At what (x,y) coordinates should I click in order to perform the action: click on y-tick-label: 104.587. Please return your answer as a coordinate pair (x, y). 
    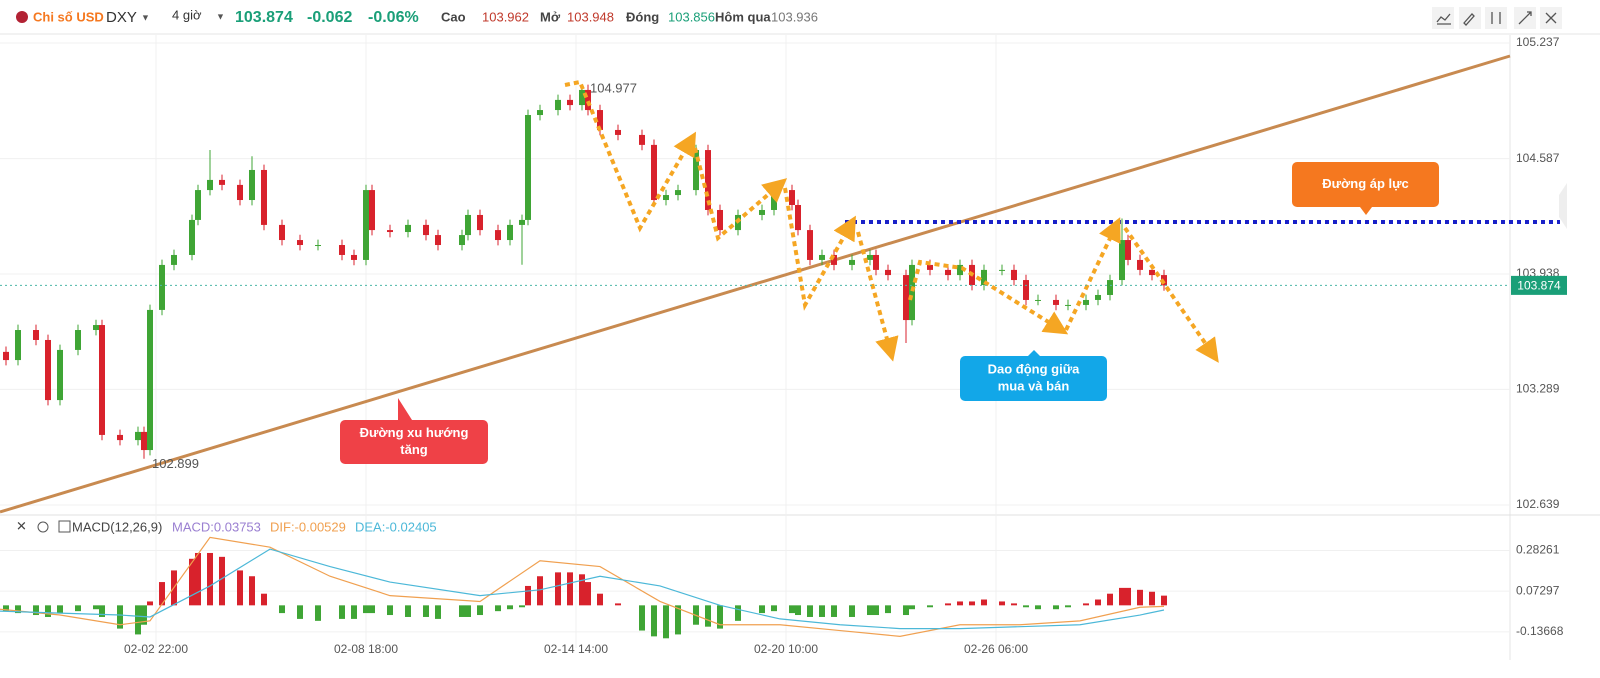
    Looking at the image, I should click on (1538, 158).